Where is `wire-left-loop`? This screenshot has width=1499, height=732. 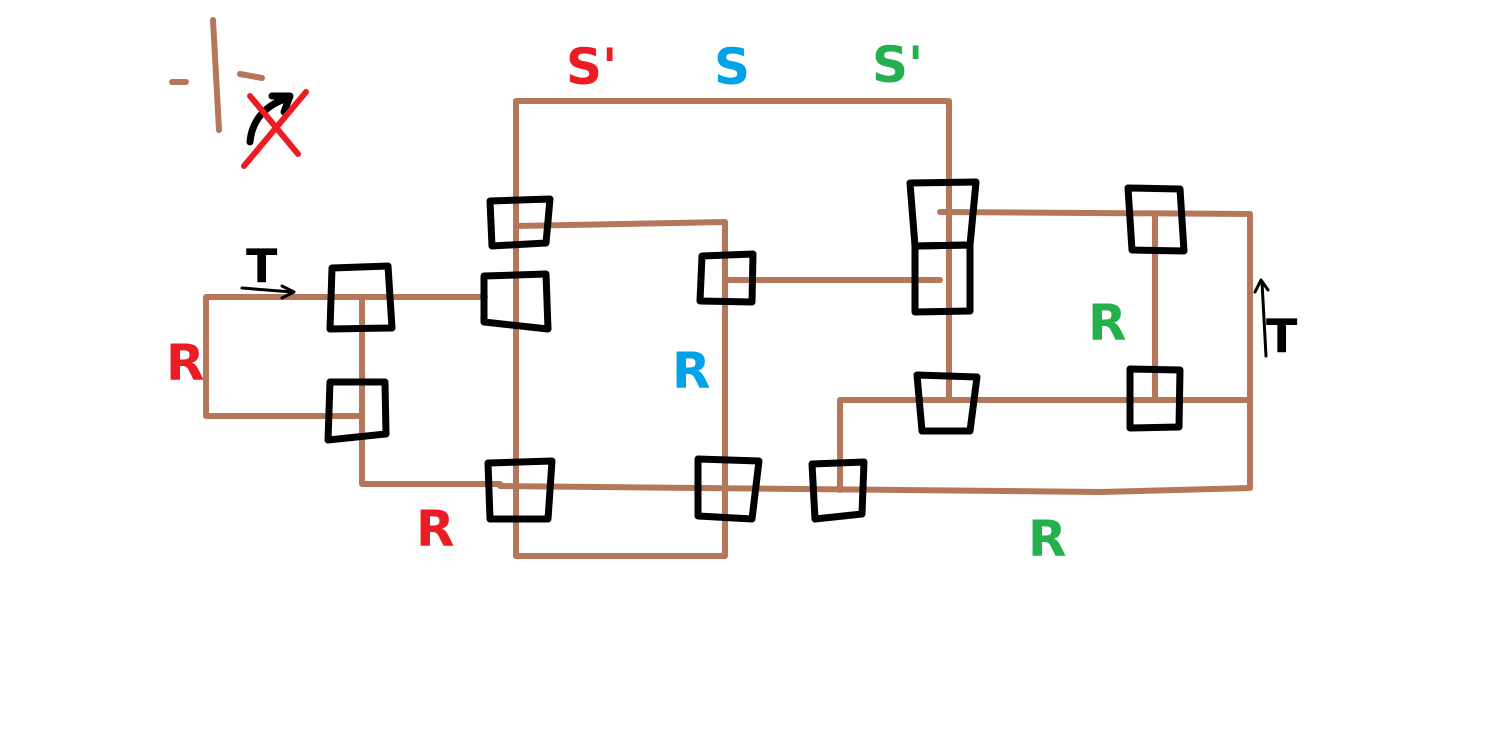
wire-left-loop is located at coordinates (345, 356).